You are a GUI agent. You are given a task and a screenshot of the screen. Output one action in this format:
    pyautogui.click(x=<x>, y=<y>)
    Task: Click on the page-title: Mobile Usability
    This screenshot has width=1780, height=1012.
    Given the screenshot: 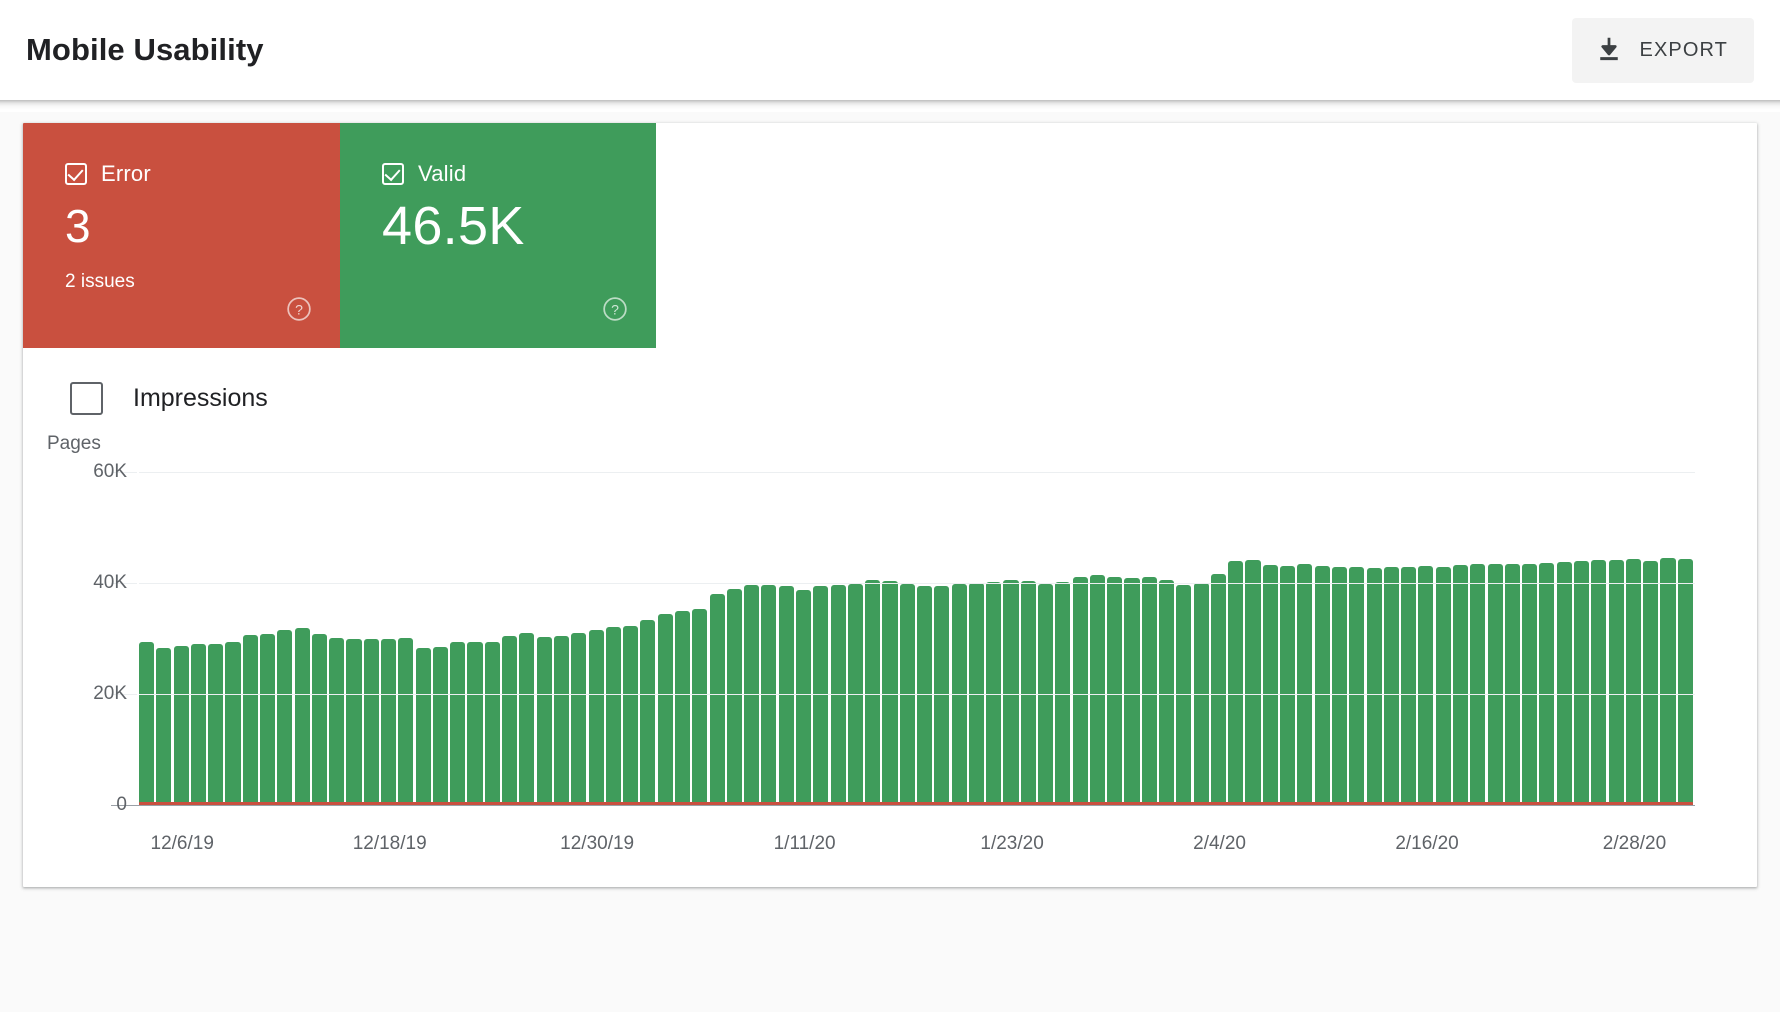 What is the action you would take?
    pyautogui.click(x=145, y=49)
    